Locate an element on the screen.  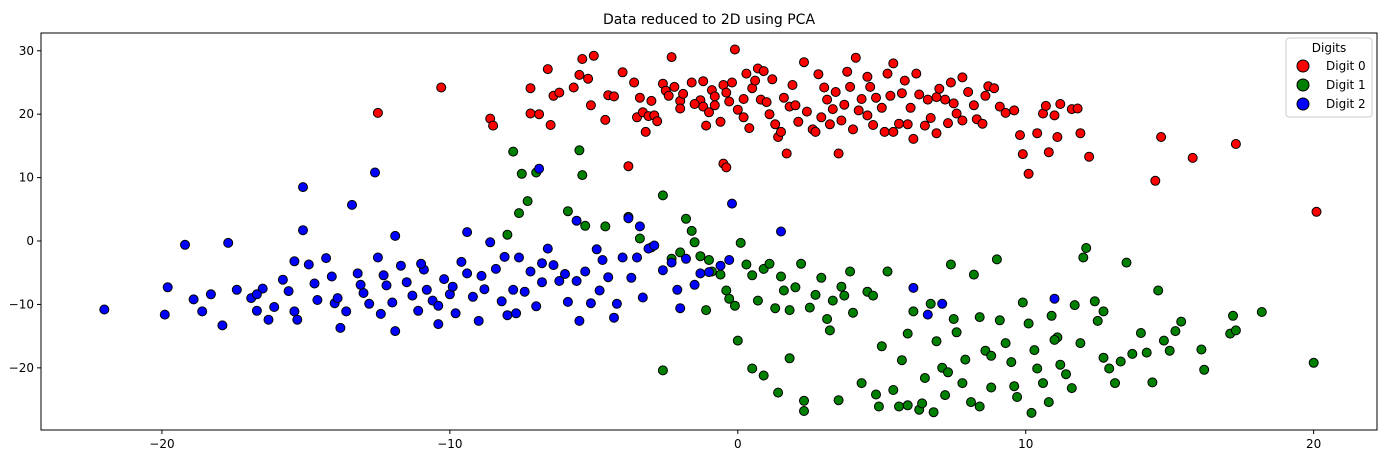
x-tick-label: 0 is located at coordinates (738, 444).